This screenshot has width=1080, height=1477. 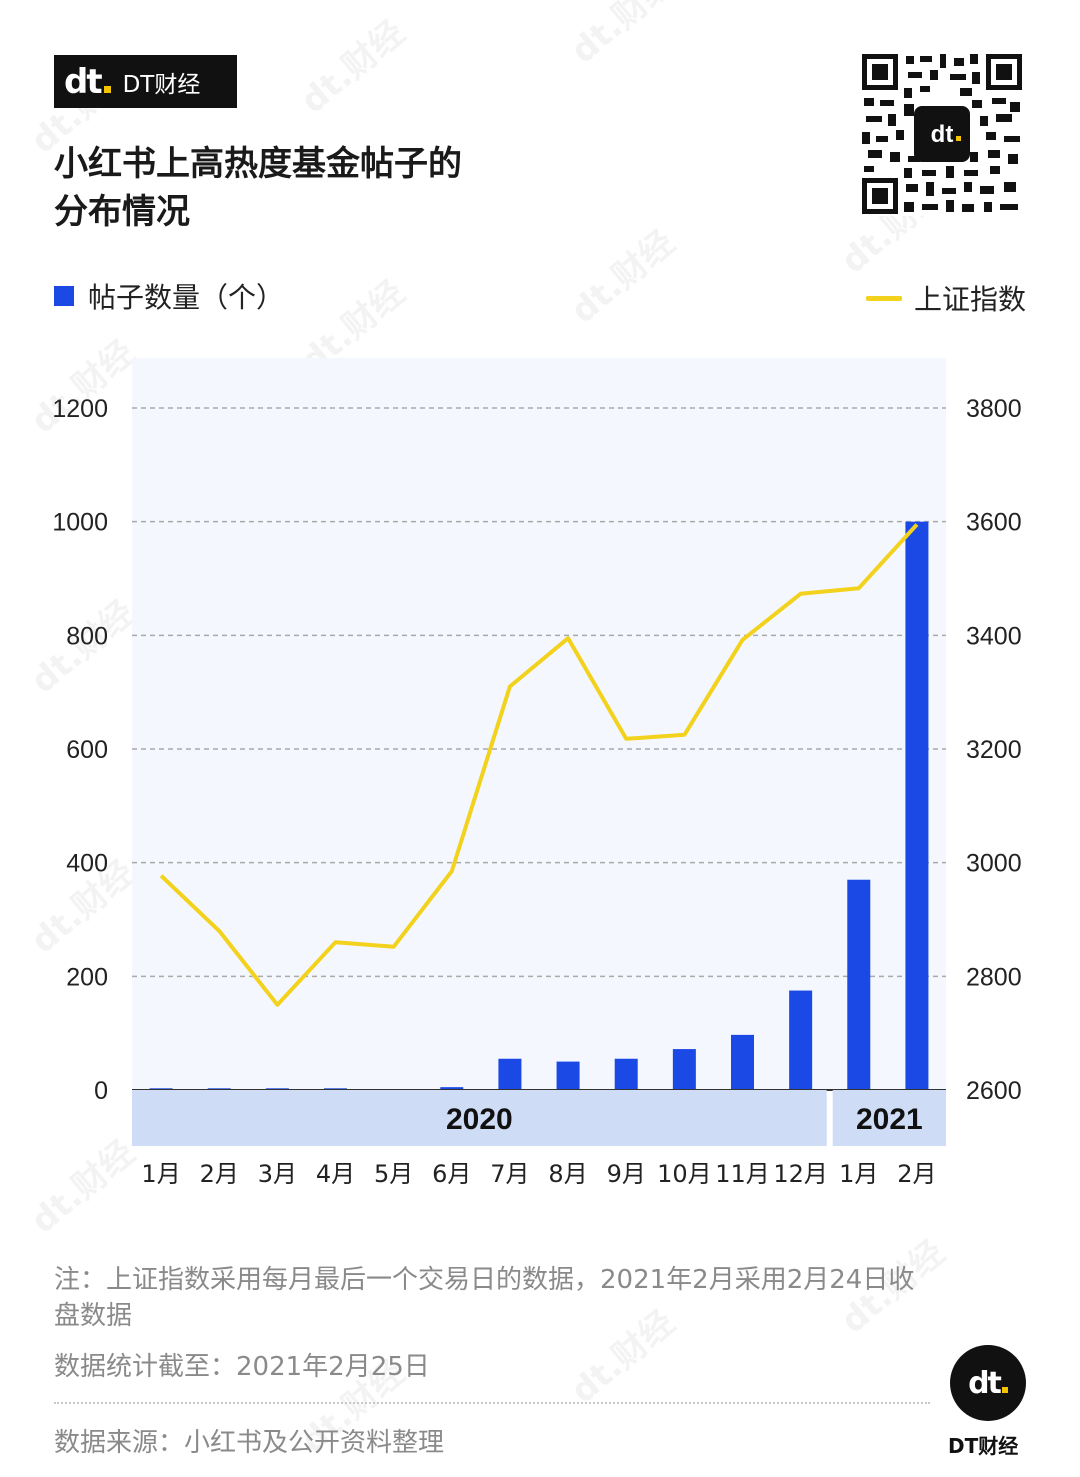 What do you see at coordinates (883, 298) in the screenshot?
I see `legend-line-swatch` at bounding box center [883, 298].